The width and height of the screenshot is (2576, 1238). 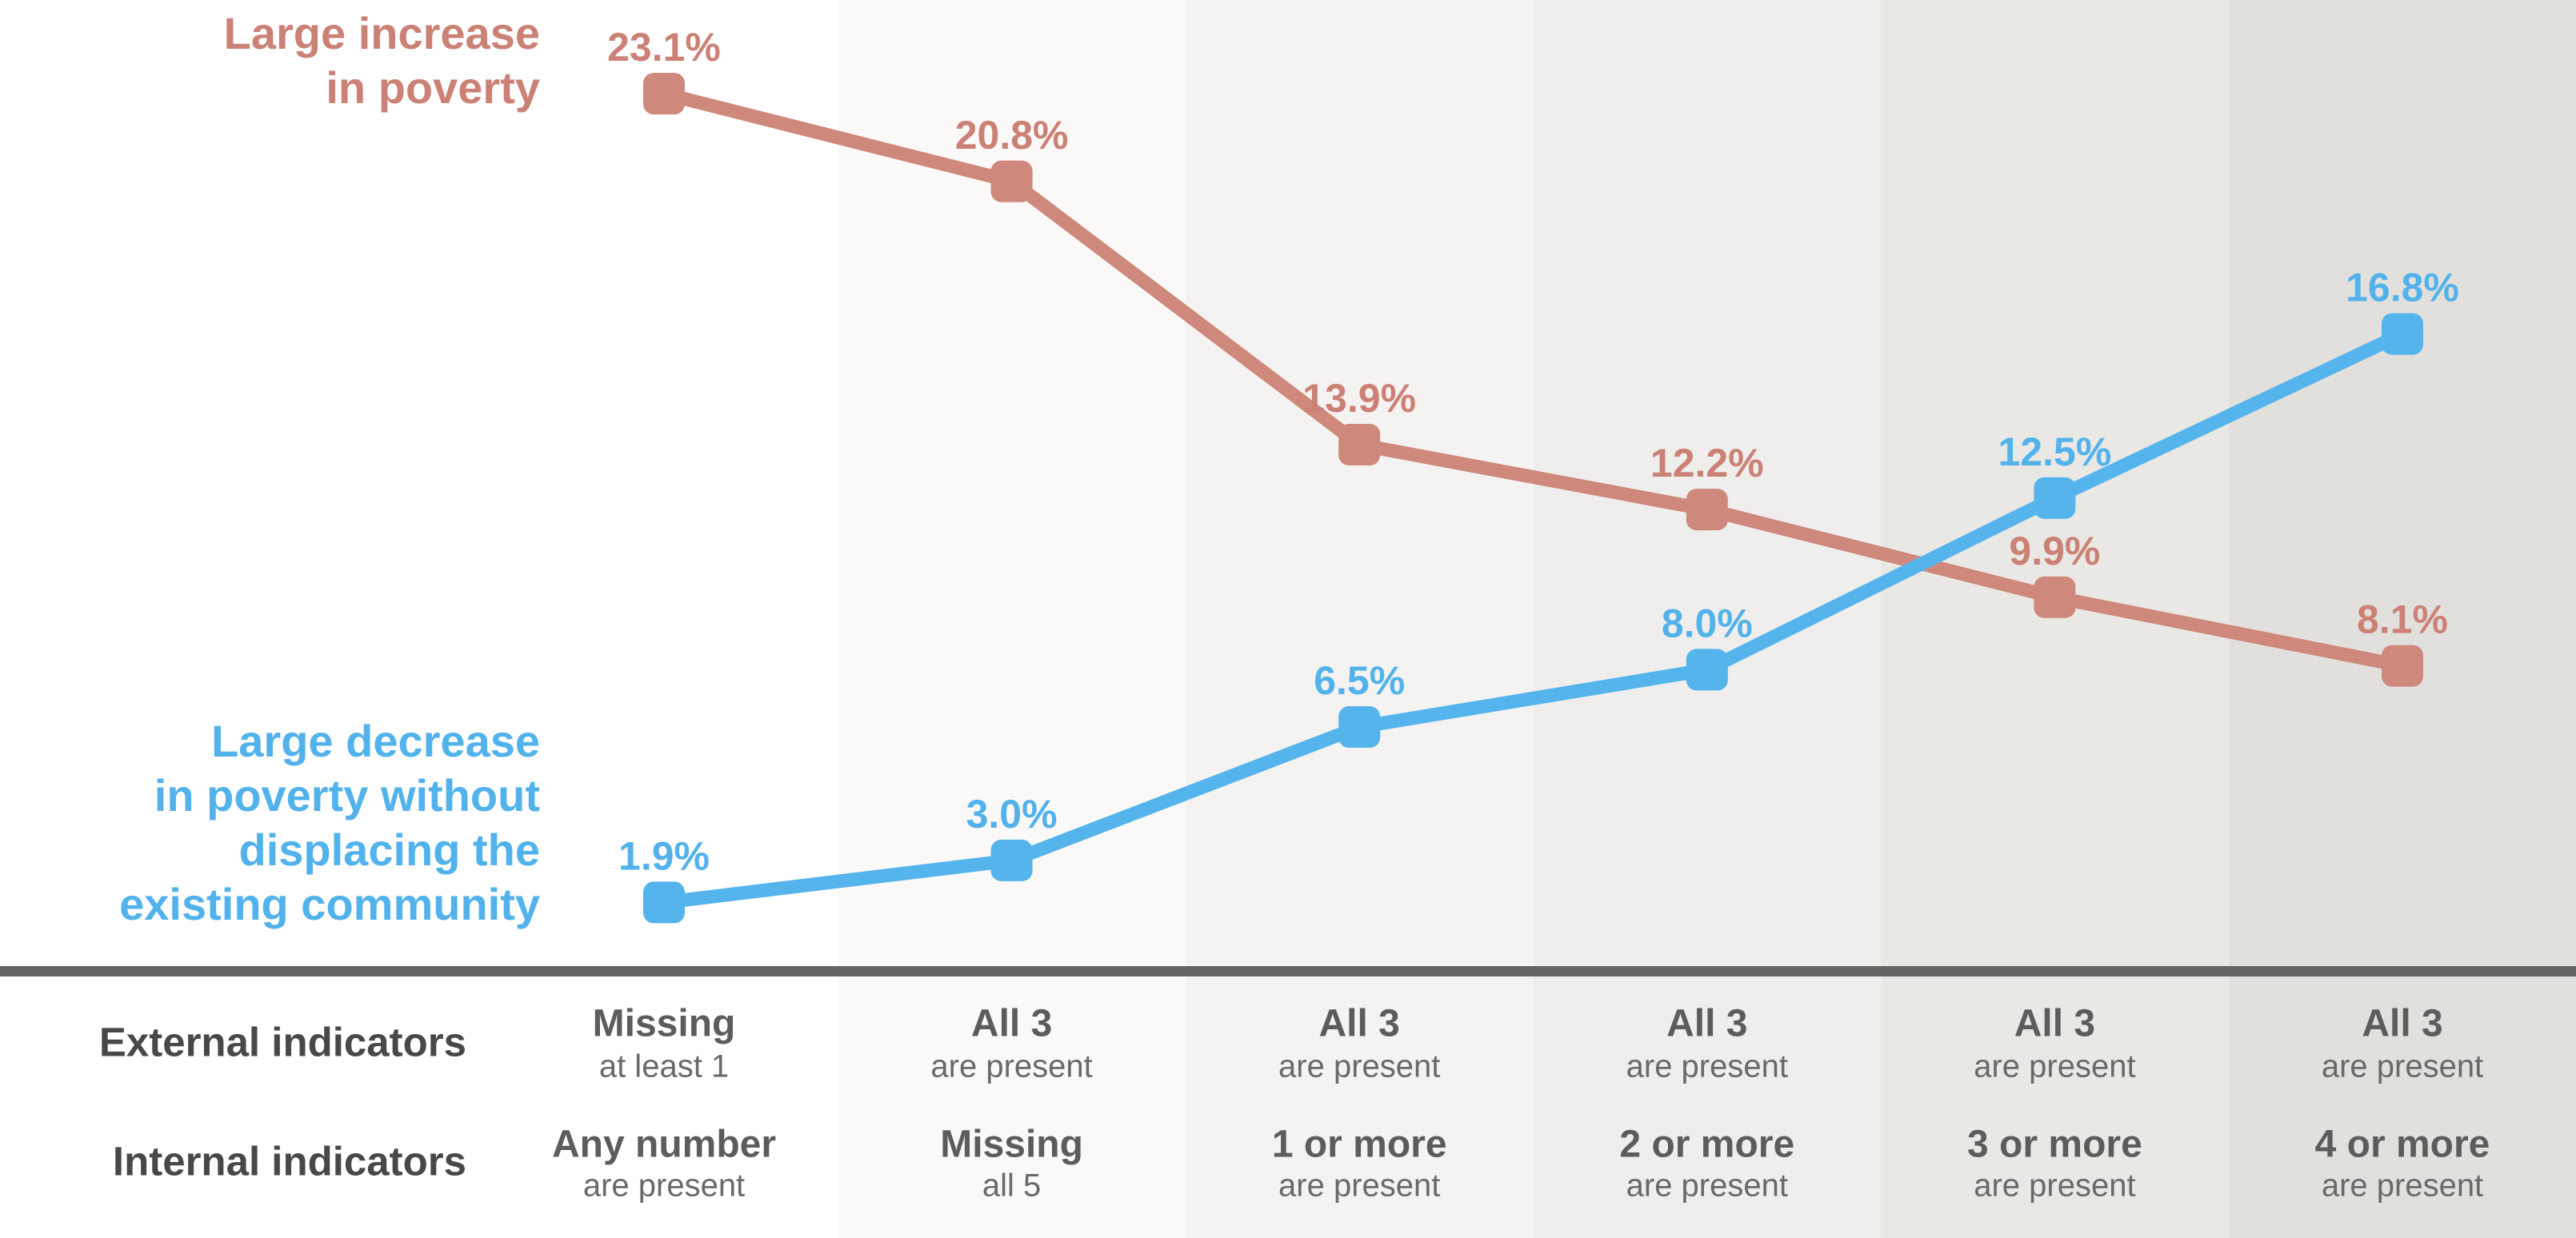 I want to click on external-main-col3: All 3, so click(x=1359, y=1023).